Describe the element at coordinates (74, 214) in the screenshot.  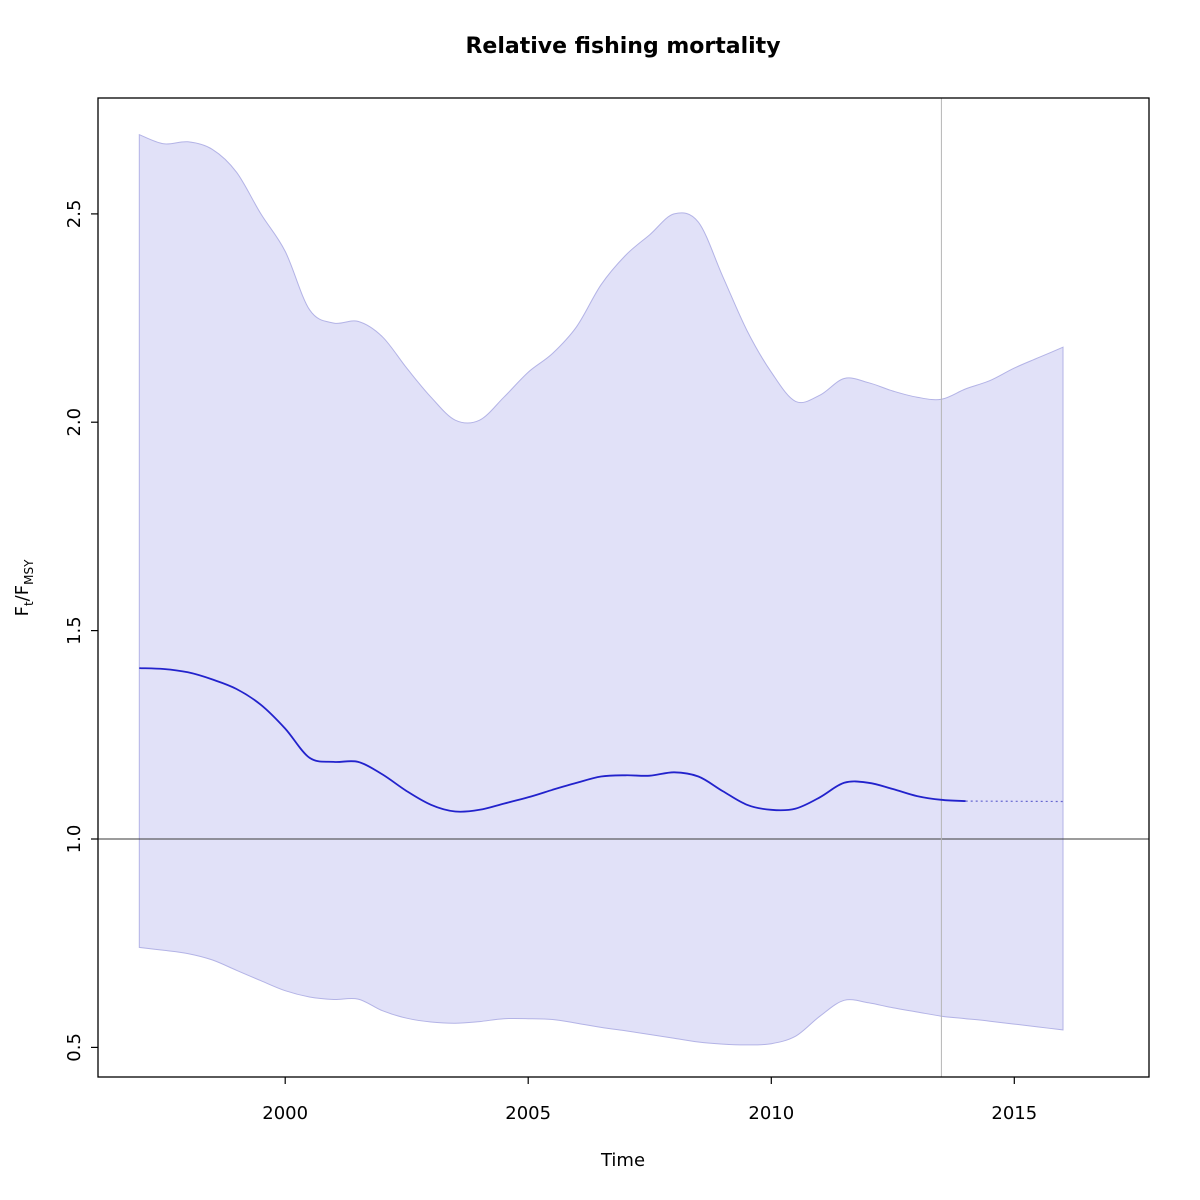
I see `y-tick-label: 2.5` at that location.